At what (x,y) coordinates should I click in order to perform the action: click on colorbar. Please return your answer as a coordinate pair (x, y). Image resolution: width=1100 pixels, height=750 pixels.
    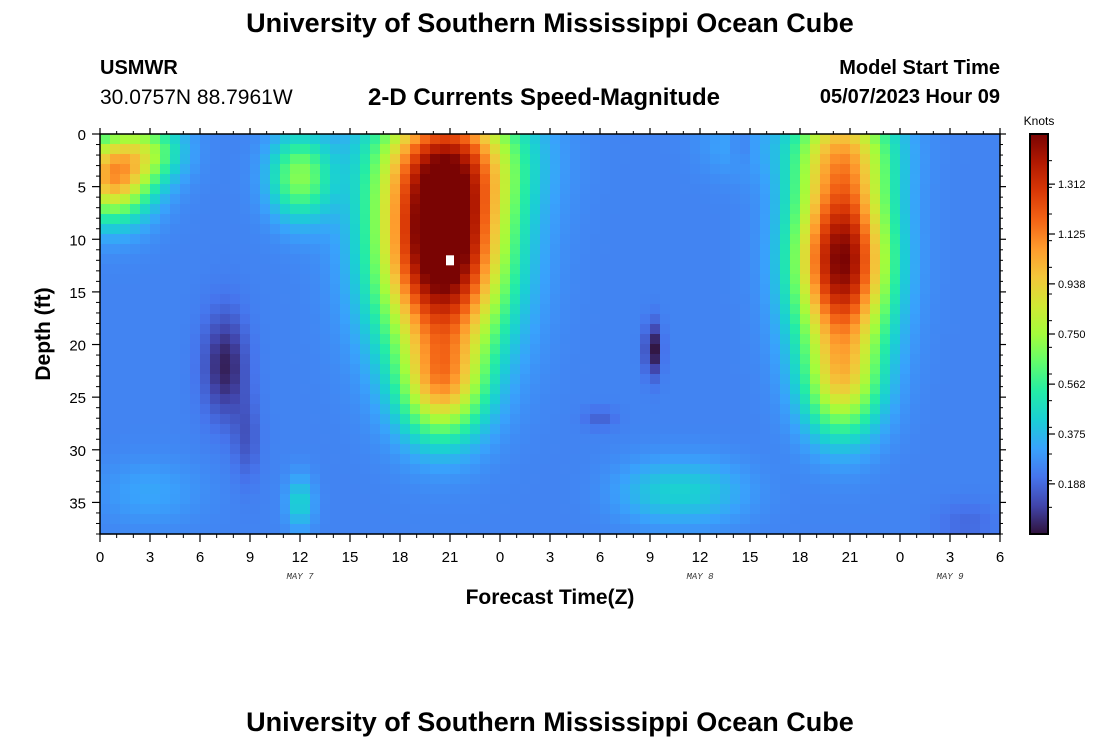
    Looking at the image, I should click on (1039, 334).